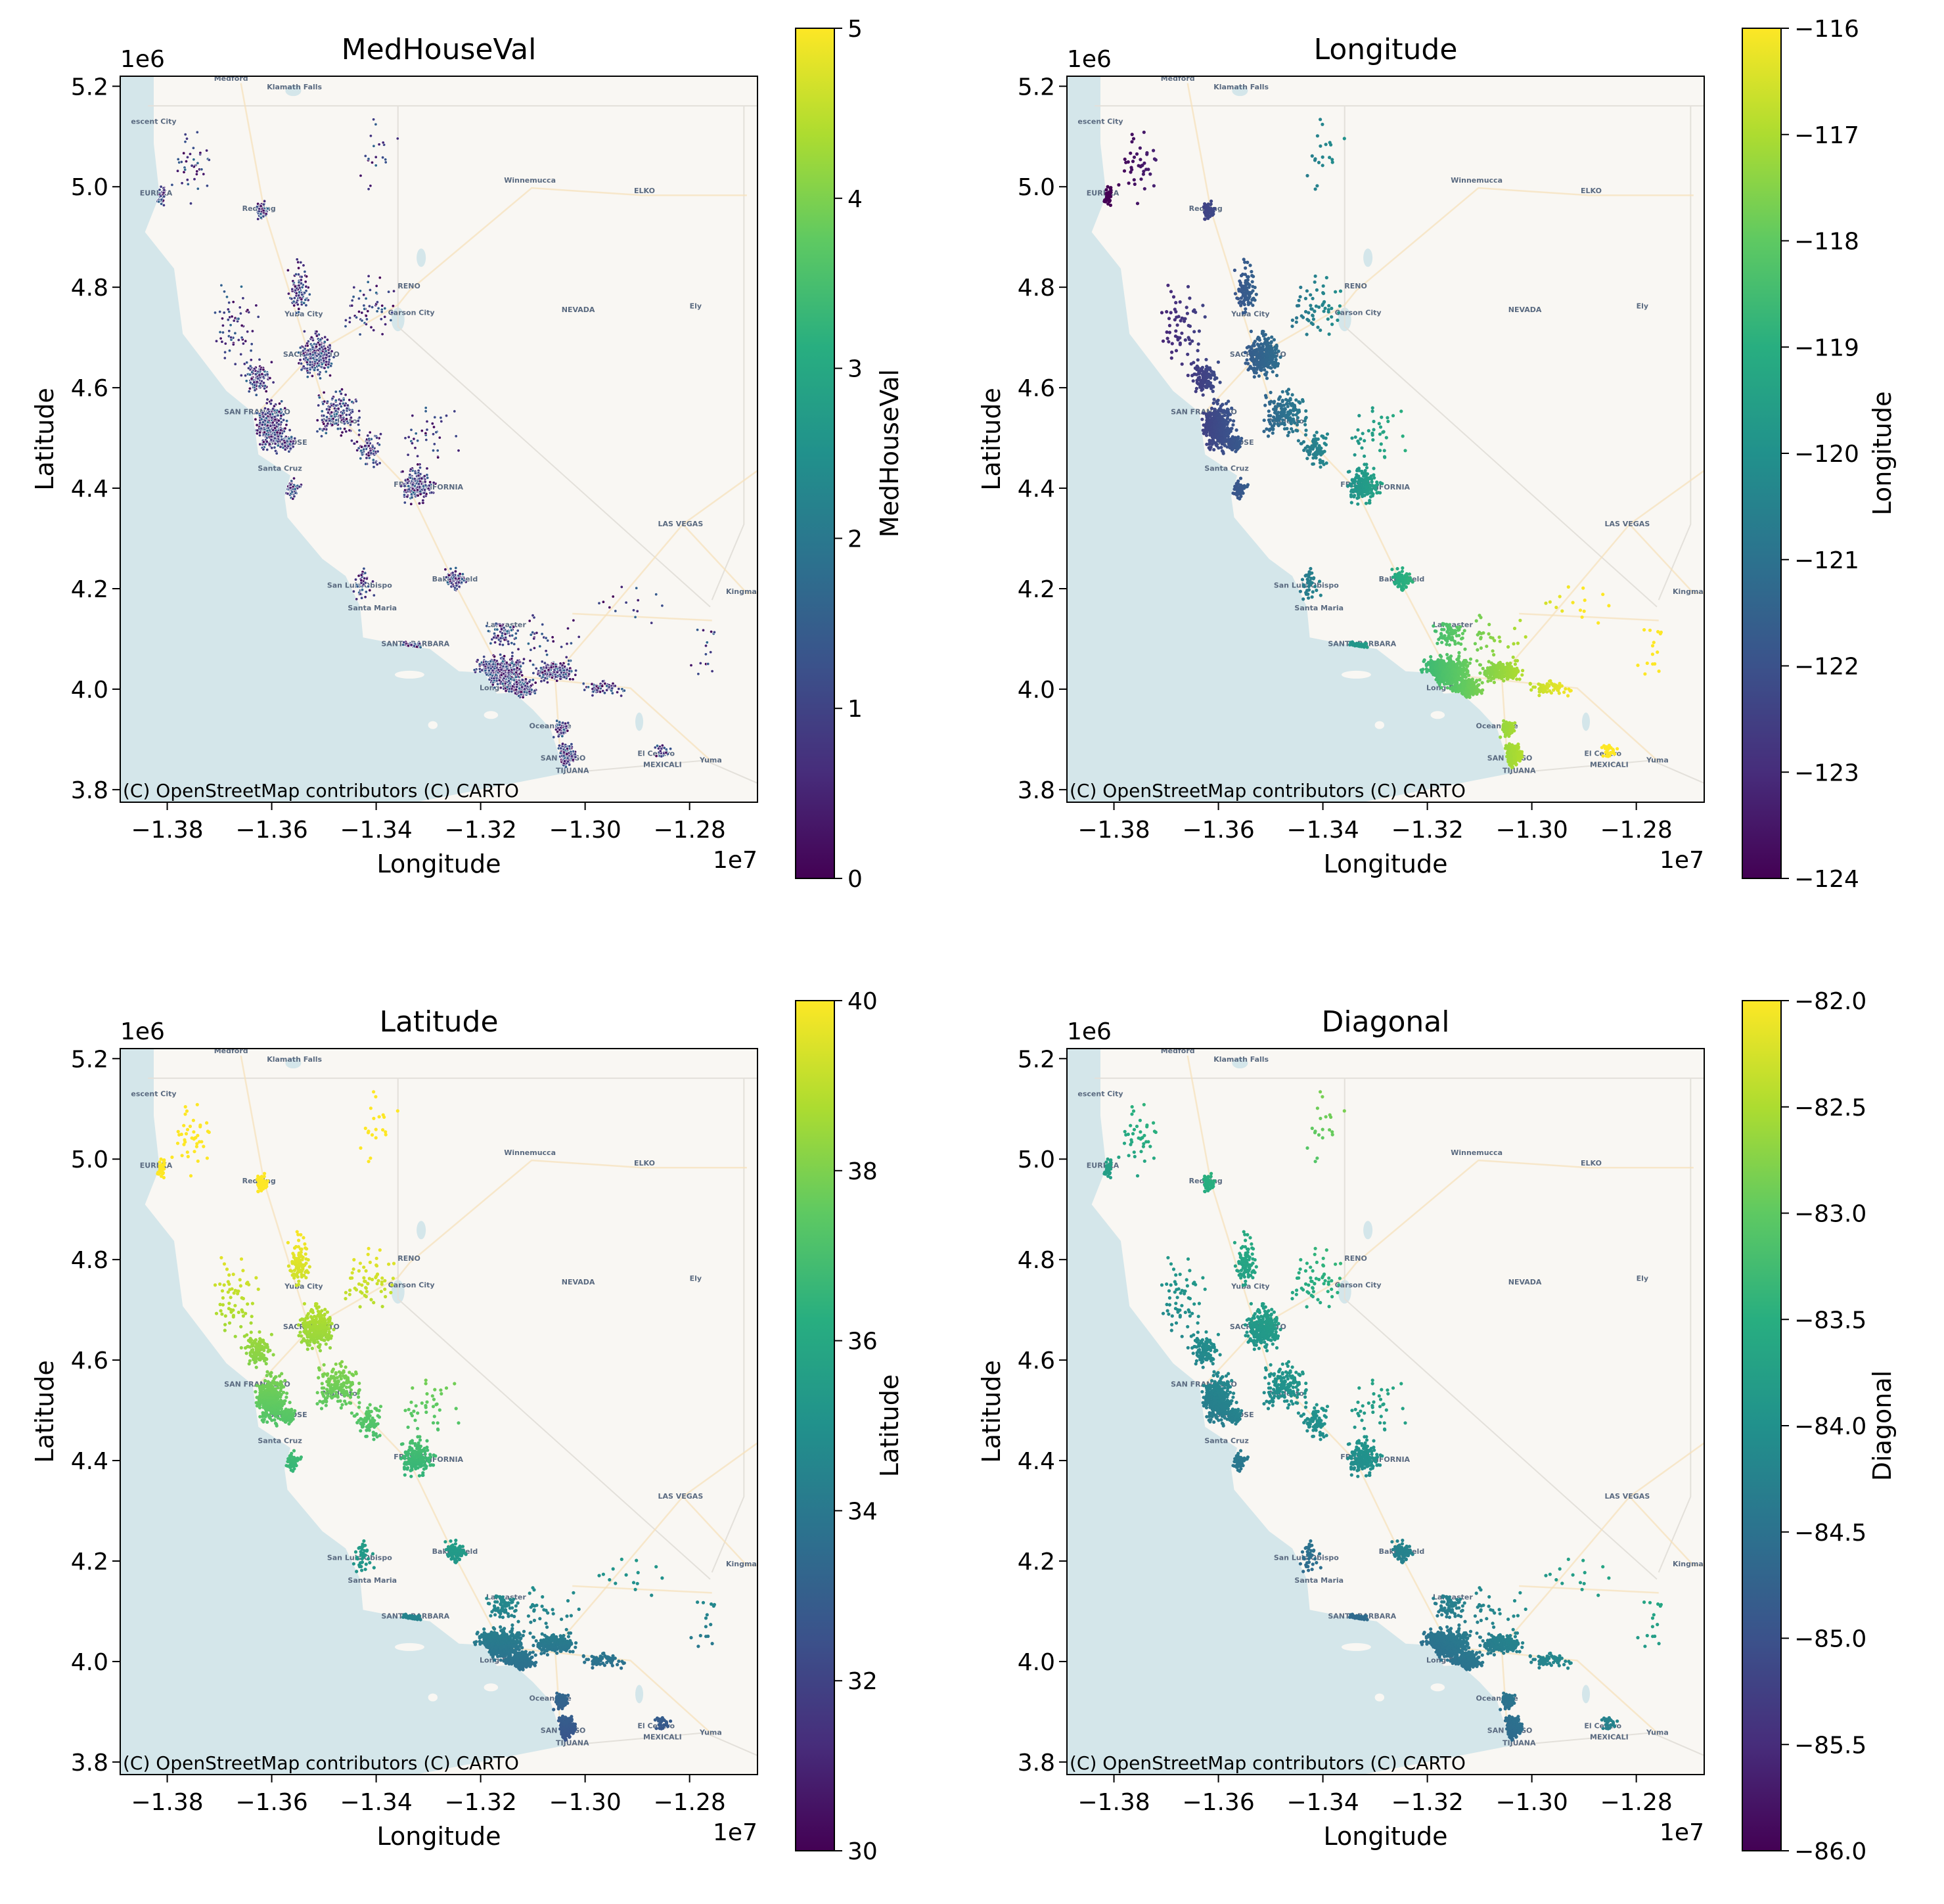 This screenshot has height=1904, width=1944. Describe the element at coordinates (696, 306) in the screenshot. I see `place-label-ely: Ely` at that location.